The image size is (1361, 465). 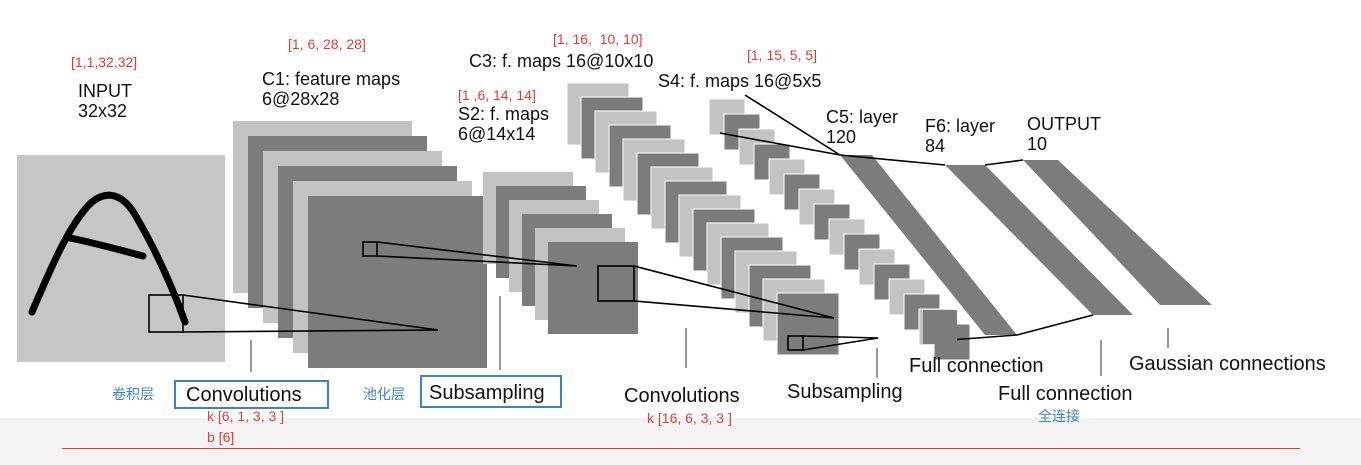 What do you see at coordinates (840, 344) in the screenshot?
I see `subsample2-projection-bottom` at bounding box center [840, 344].